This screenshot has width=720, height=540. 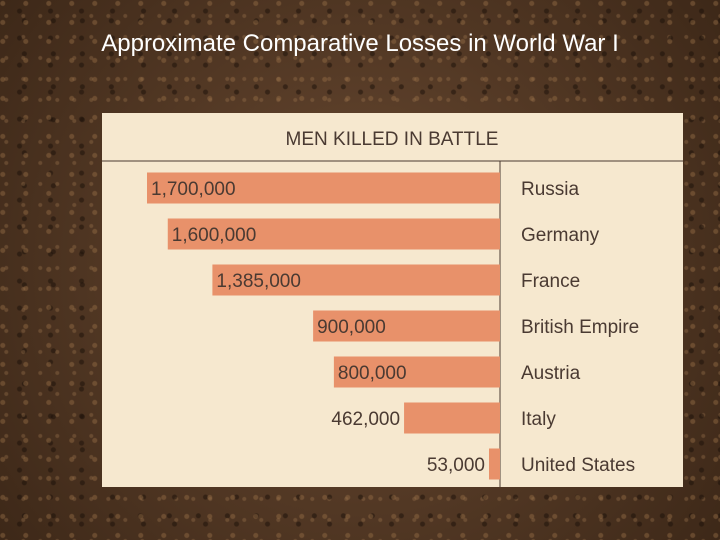 I want to click on bar-germany, so click(x=333, y=234).